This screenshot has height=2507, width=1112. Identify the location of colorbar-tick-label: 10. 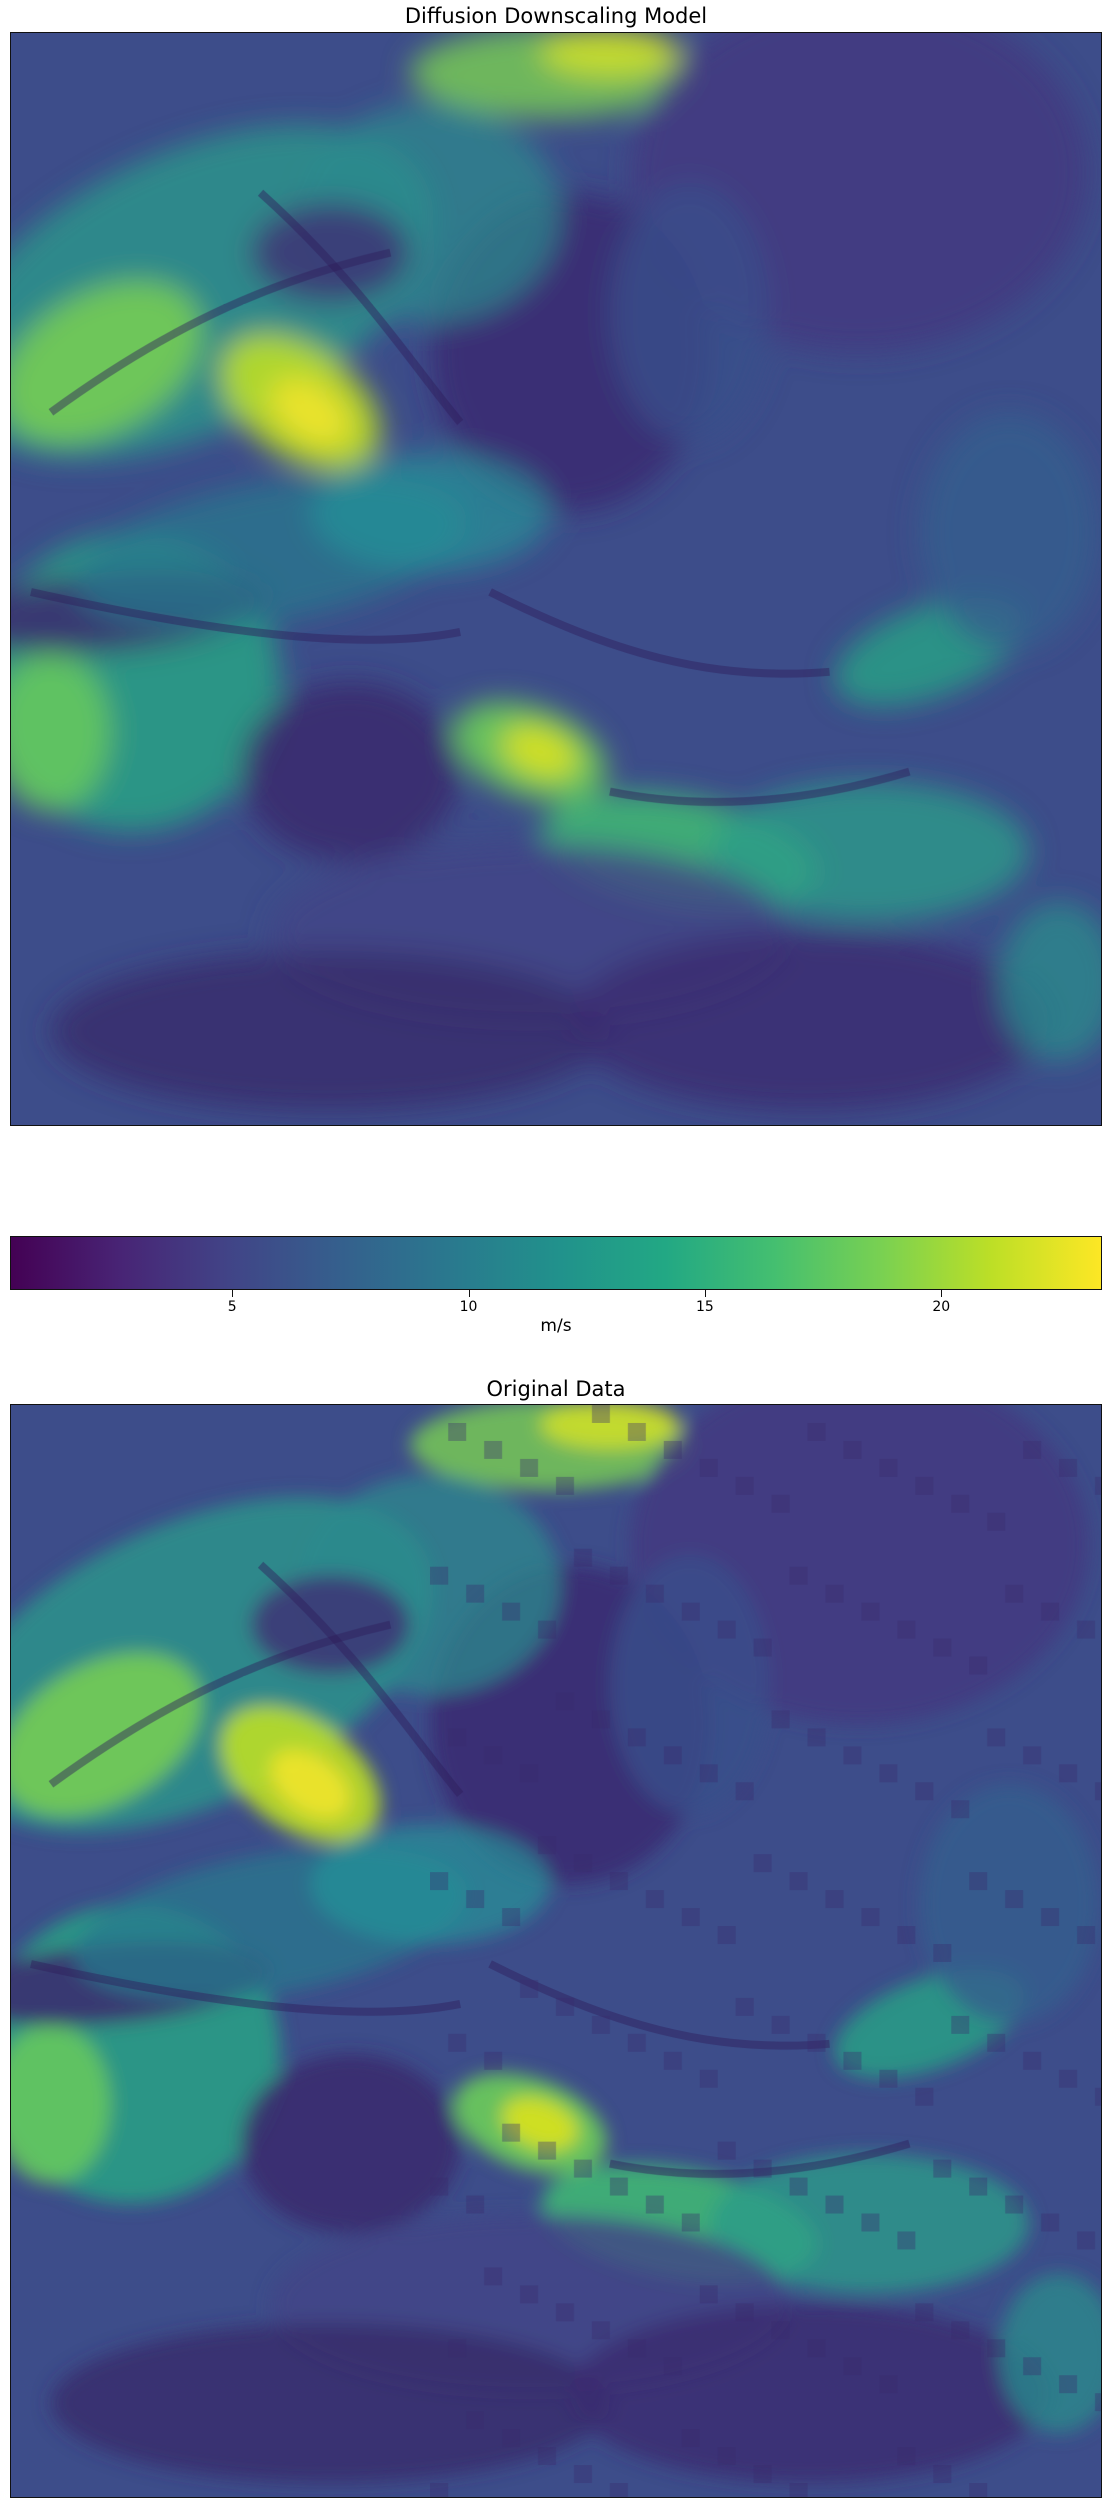
(468, 1307).